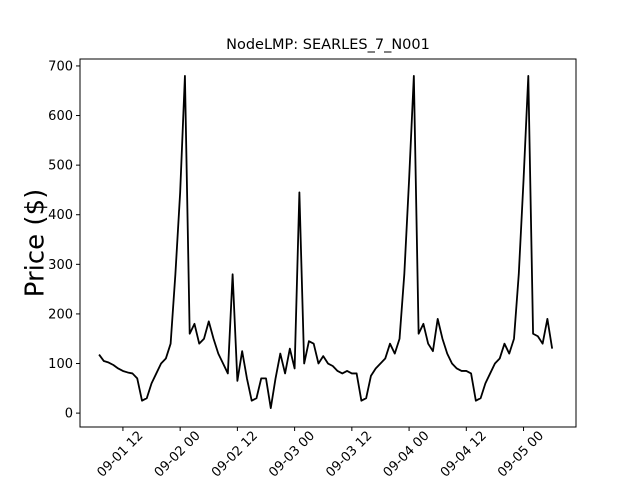 This screenshot has height=480, width=640. Describe the element at coordinates (60, 314) in the screenshot. I see `y-tick-label: 200` at that location.